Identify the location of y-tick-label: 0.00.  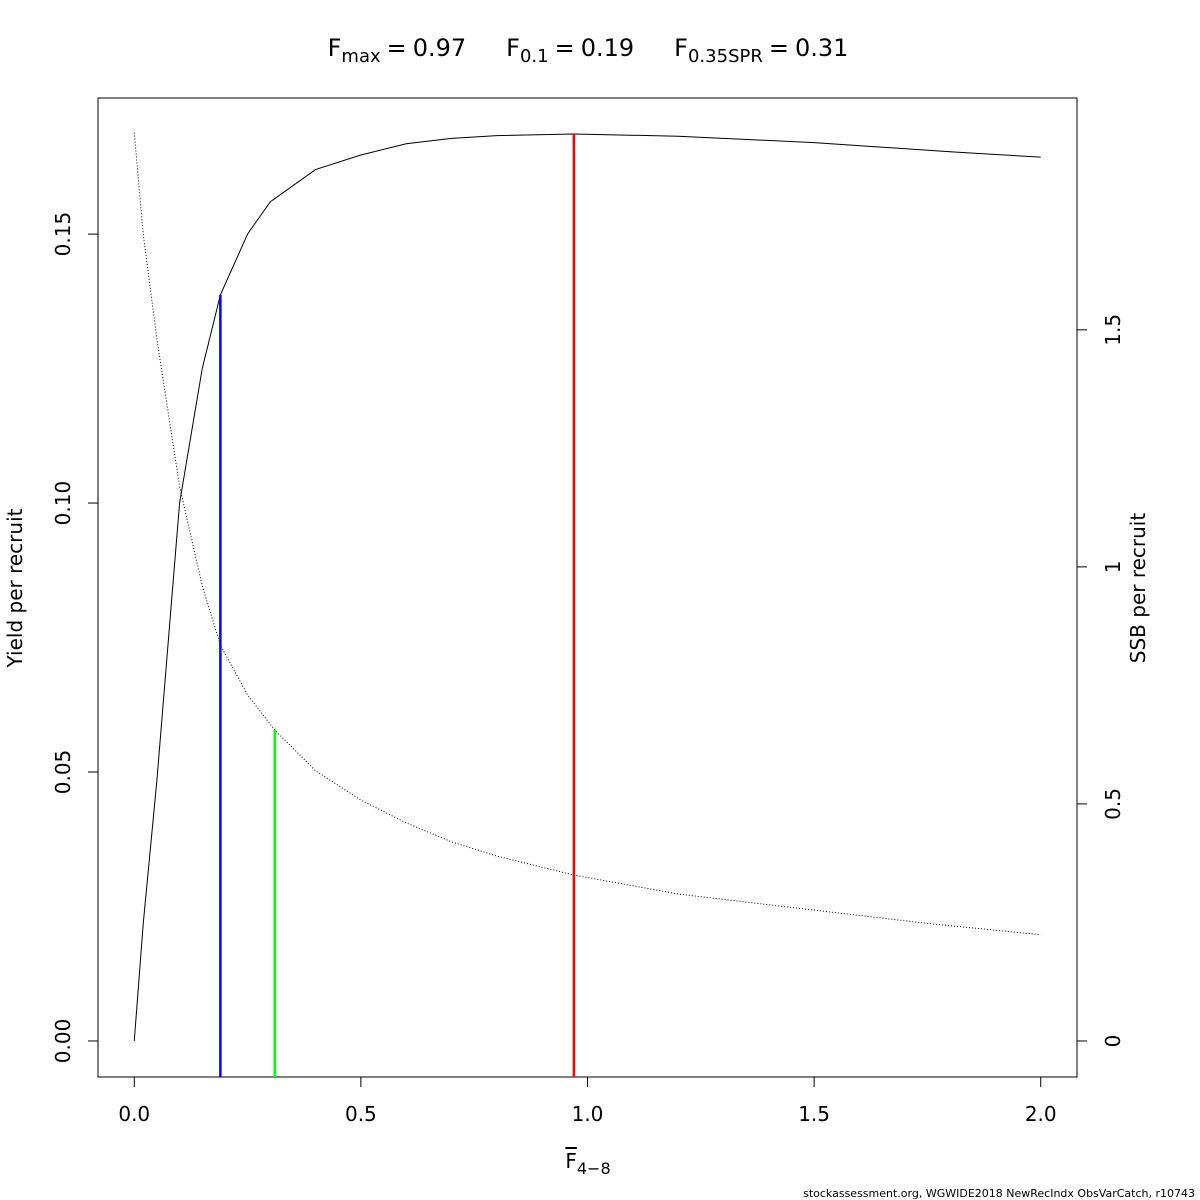
(63, 1041).